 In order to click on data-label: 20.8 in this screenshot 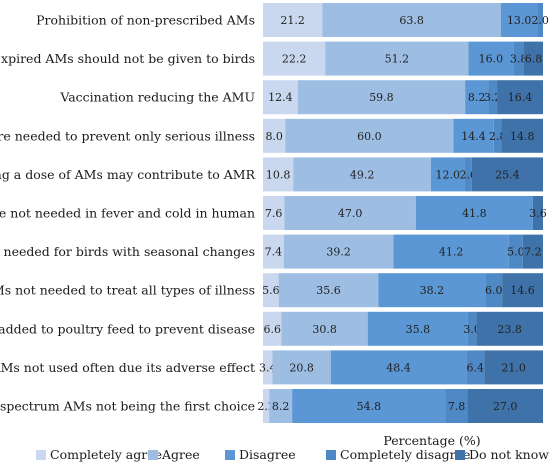, I will do `click(301, 367)`.